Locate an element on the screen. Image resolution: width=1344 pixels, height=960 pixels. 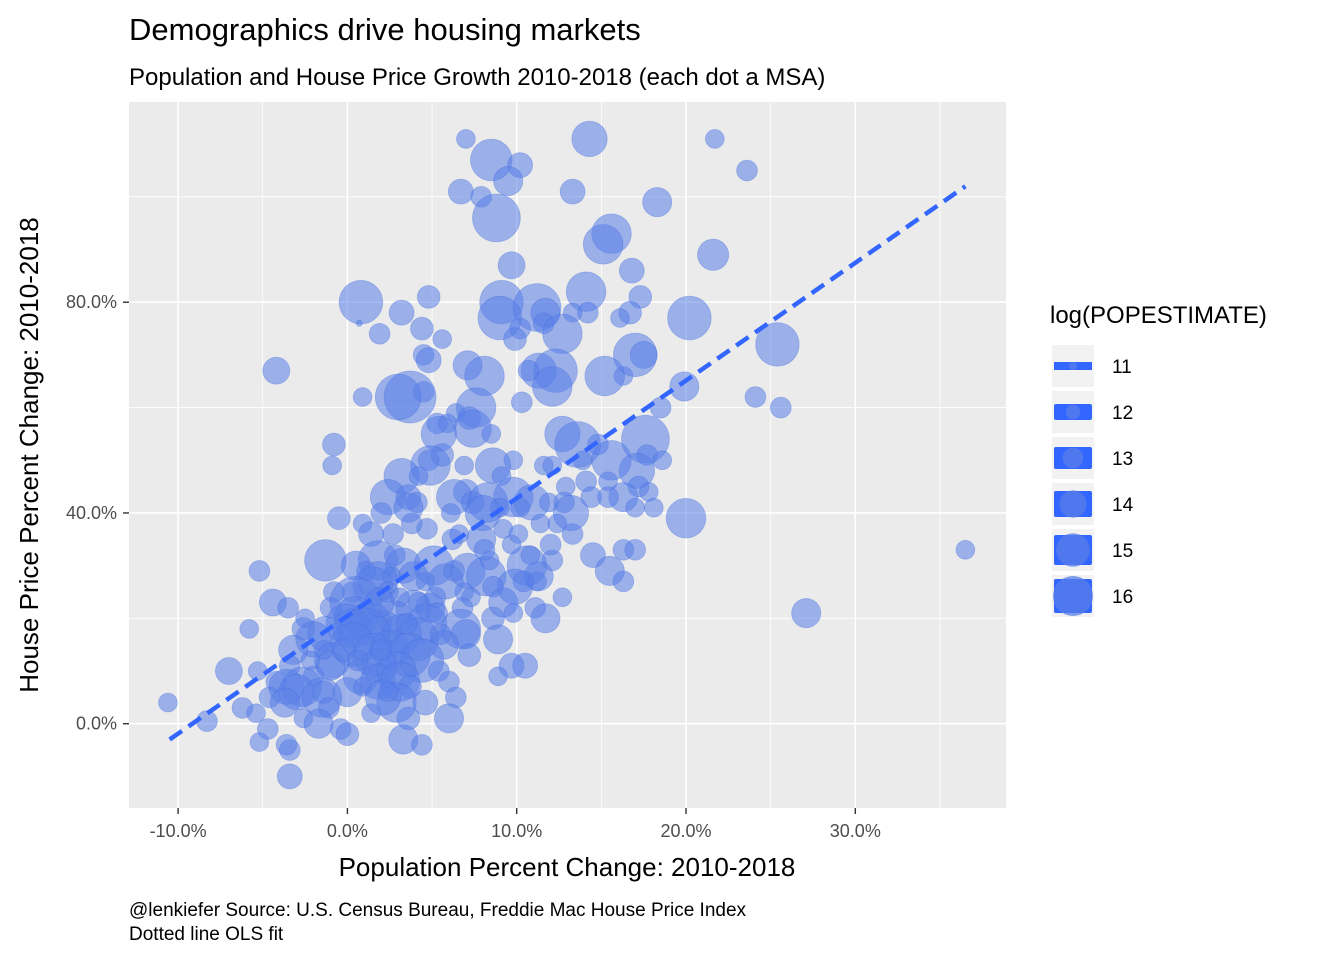
caption-line-2: Dotted line OLS fit is located at coordinates (206, 934).